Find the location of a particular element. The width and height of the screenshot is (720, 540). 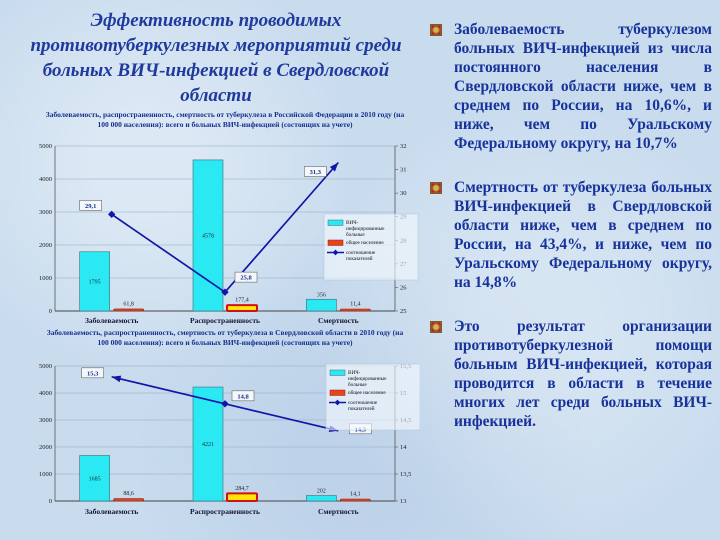

svg-text: 177,4 is located at coordinates (242, 301).